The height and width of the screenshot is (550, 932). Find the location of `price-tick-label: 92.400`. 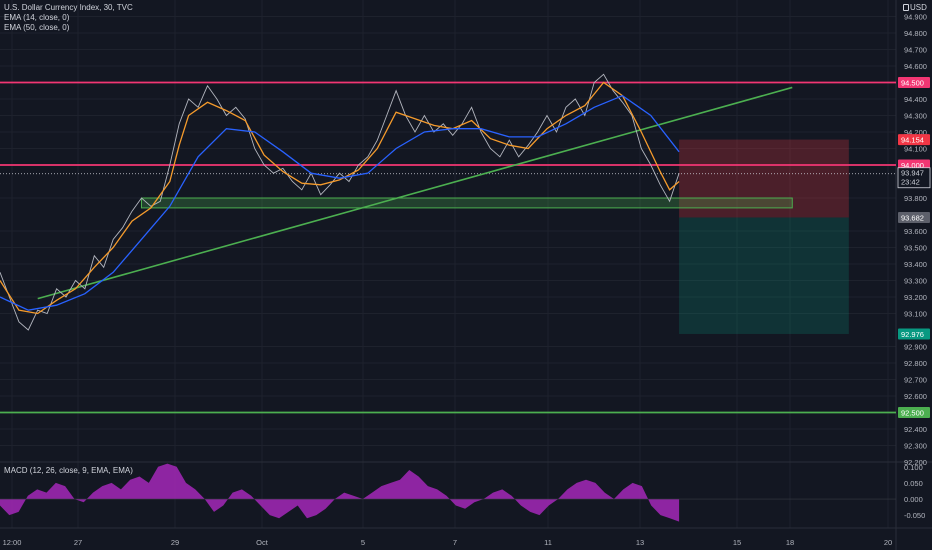

price-tick-label: 92.400 is located at coordinates (915, 429).